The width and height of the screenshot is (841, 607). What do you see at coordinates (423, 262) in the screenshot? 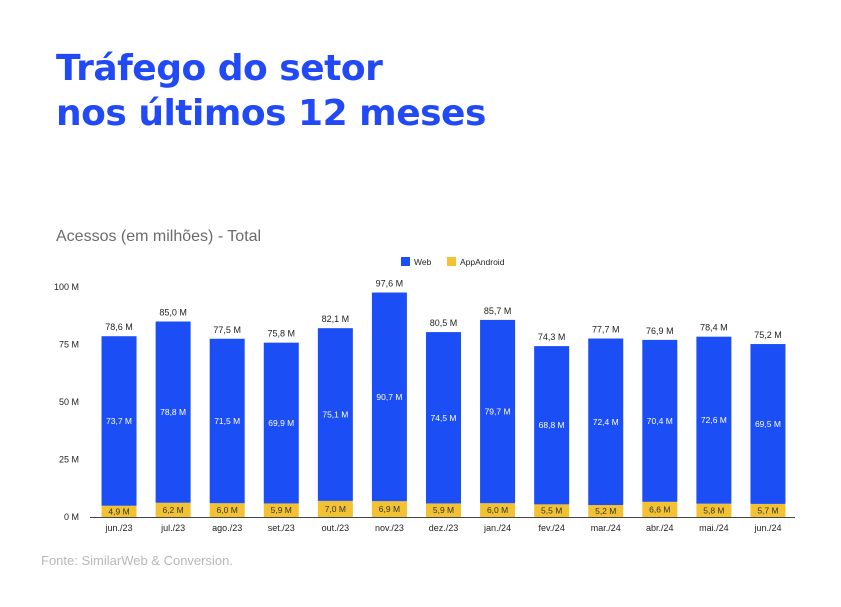
I see `legend-label-web: Web` at bounding box center [423, 262].